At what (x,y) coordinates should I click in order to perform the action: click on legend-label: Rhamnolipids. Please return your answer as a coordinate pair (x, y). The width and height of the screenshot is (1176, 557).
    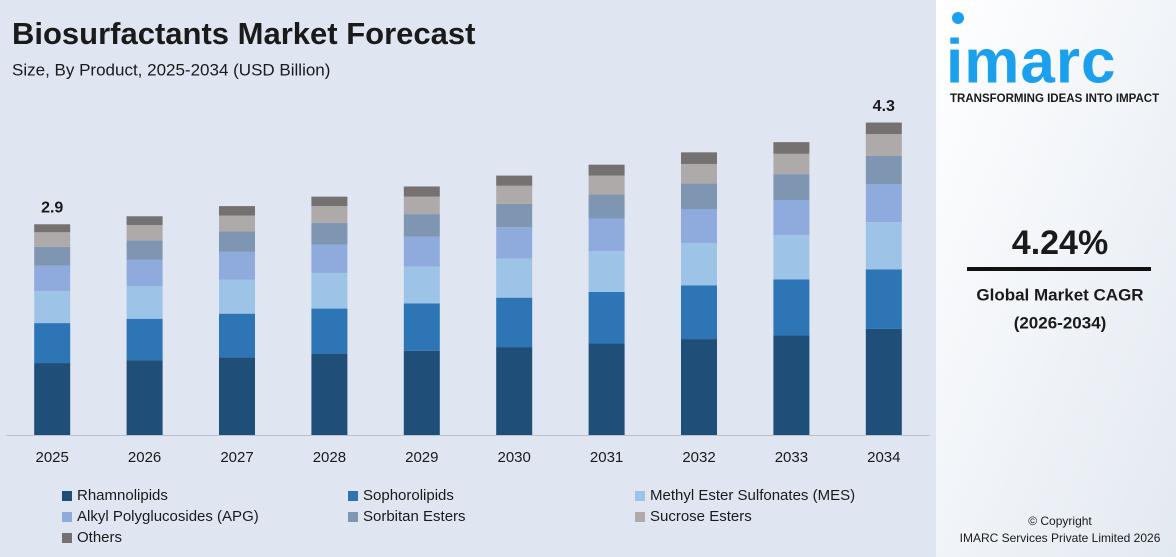
    Looking at the image, I should click on (122, 495).